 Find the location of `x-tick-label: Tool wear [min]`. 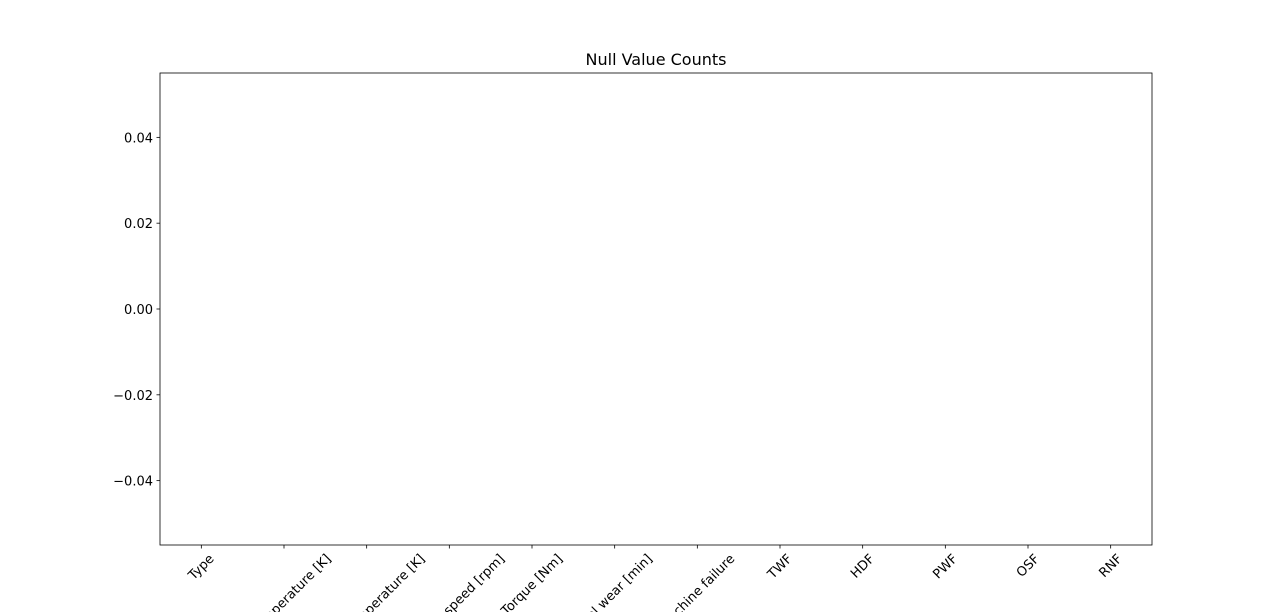

x-tick-label: Tool wear [min] is located at coordinates (615, 582).